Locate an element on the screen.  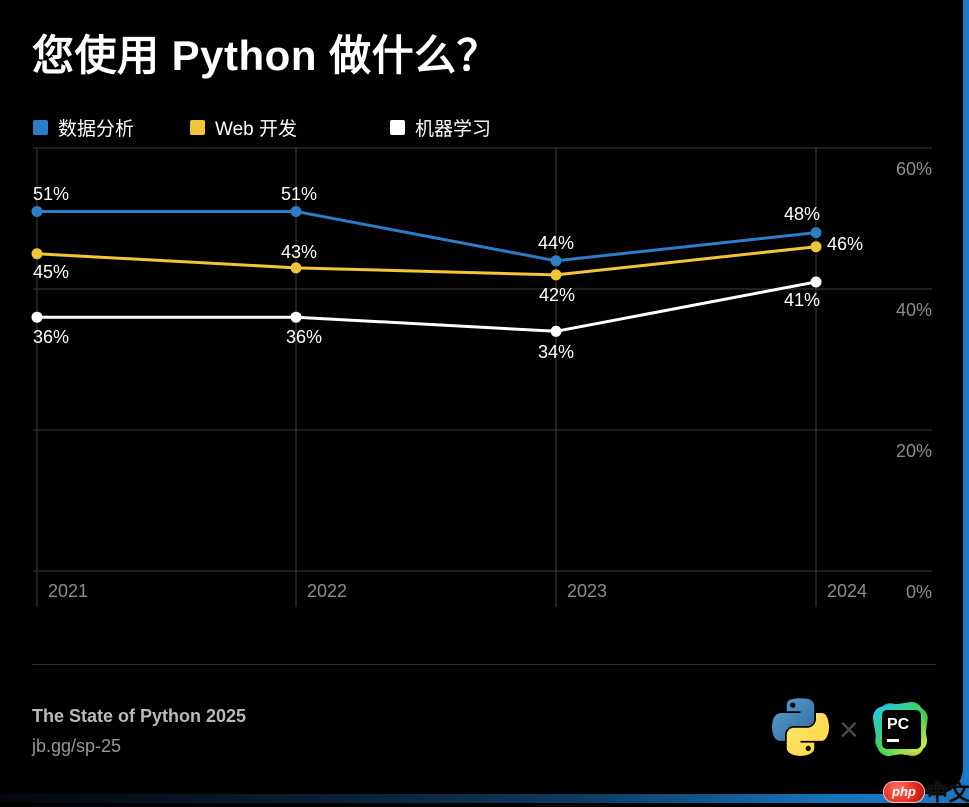
footer-url: jb.gg/sp-25 is located at coordinates (76, 746).